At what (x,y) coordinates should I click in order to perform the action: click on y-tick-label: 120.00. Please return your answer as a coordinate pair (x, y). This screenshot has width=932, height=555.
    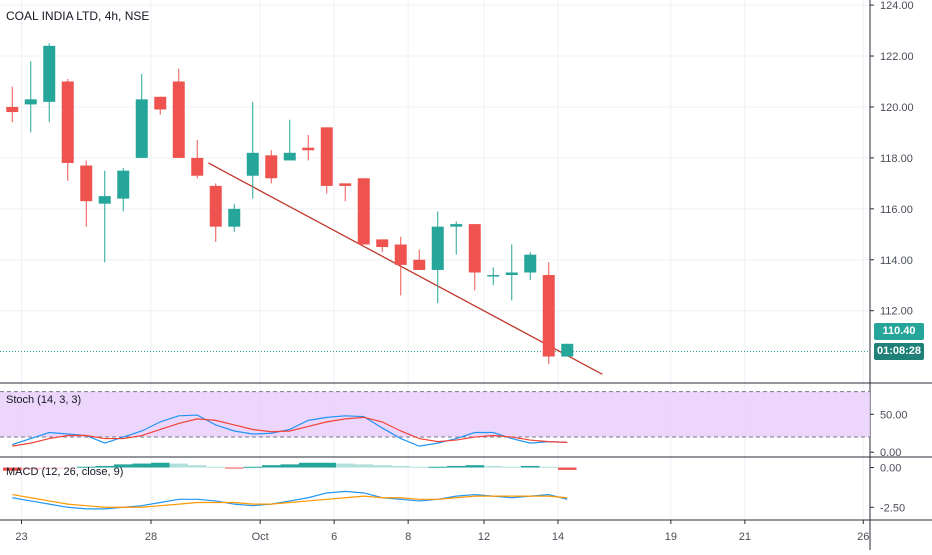
    Looking at the image, I should click on (897, 108).